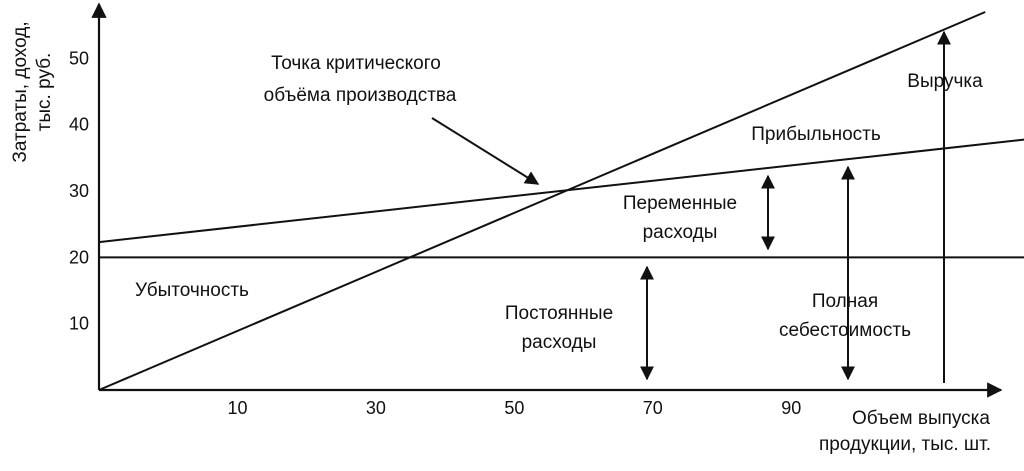 The image size is (1024, 471). Describe the element at coordinates (845, 330) in the screenshot. I see `total-cost-label-line-2: себестоимость` at that location.